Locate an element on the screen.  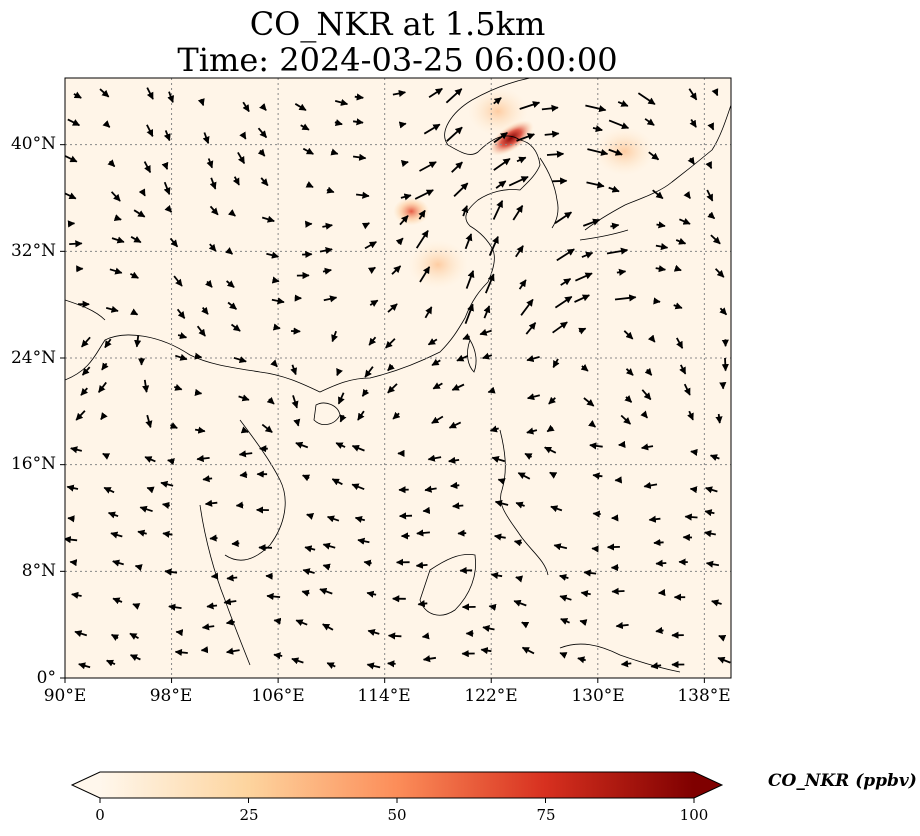
colorbar-label: CO_NKR (ppbv) is located at coordinates (842, 781).